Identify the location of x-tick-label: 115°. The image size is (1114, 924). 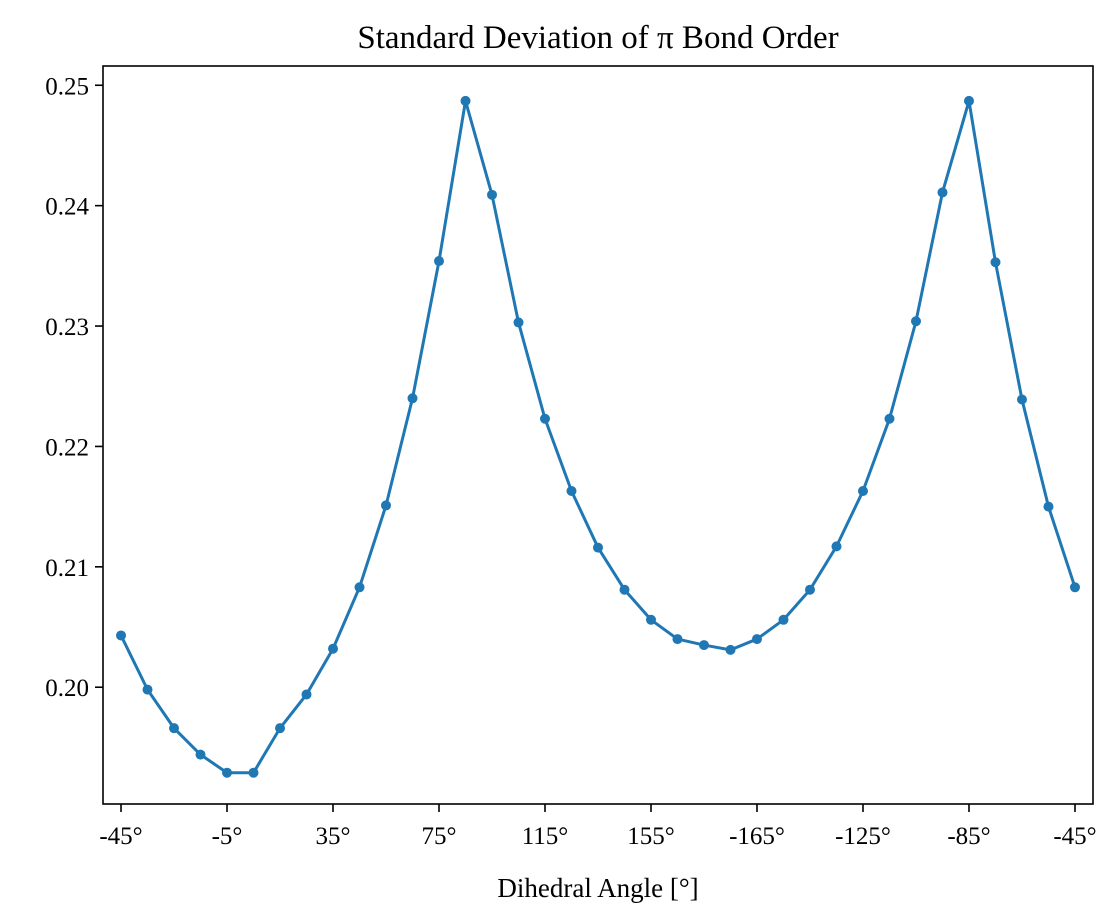
(545, 836).